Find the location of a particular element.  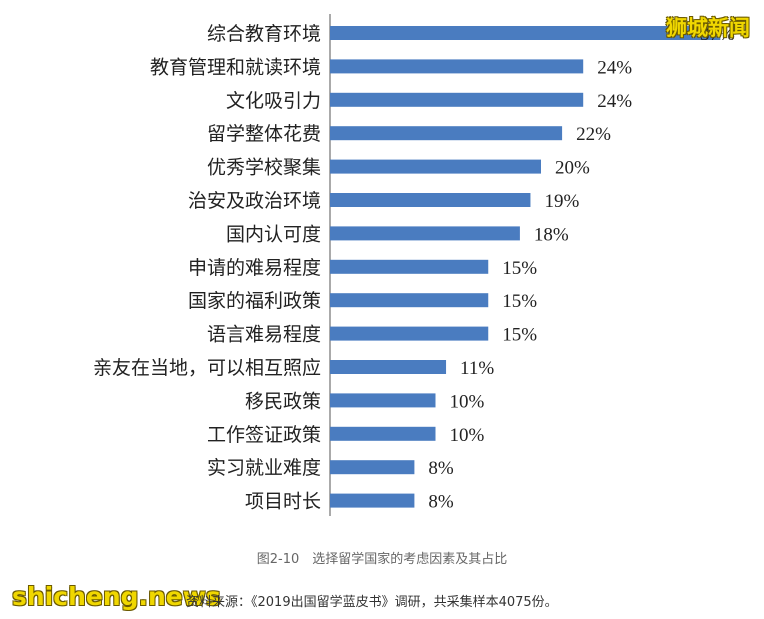

watermark-logo-bottom: shicheng.news is located at coordinates (116, 596).